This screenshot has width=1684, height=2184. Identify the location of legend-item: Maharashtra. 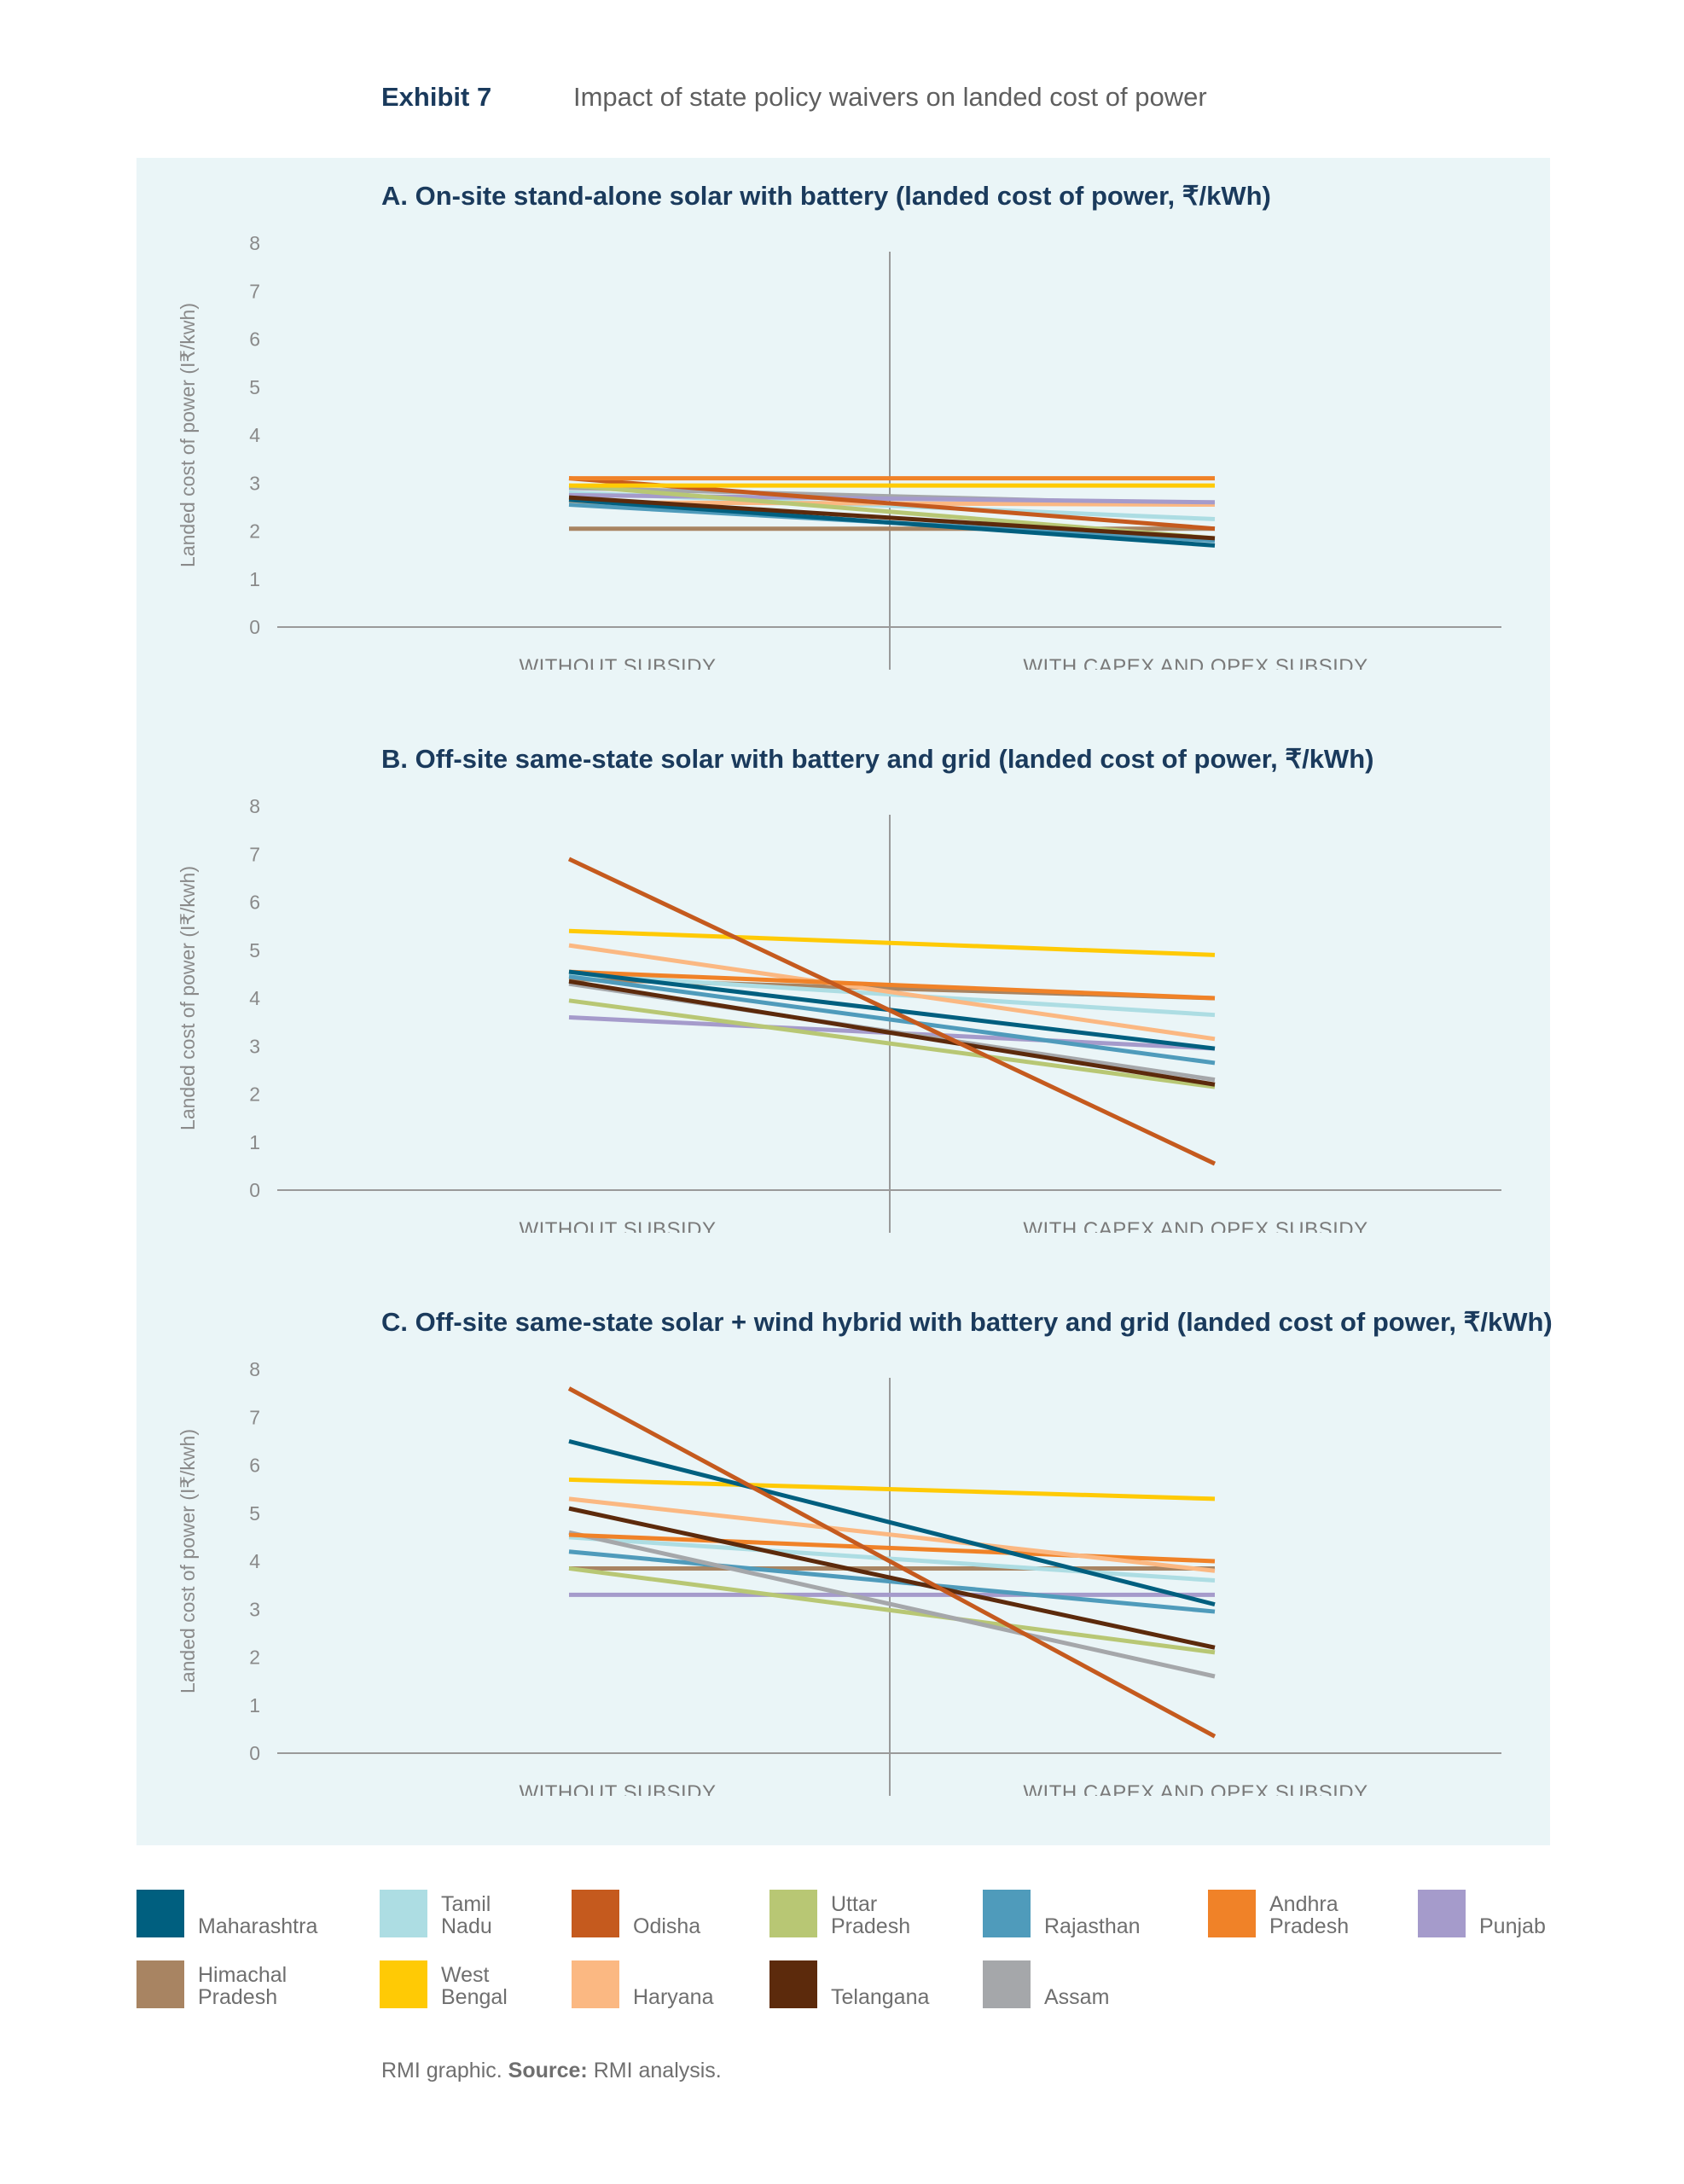
(235, 1914).